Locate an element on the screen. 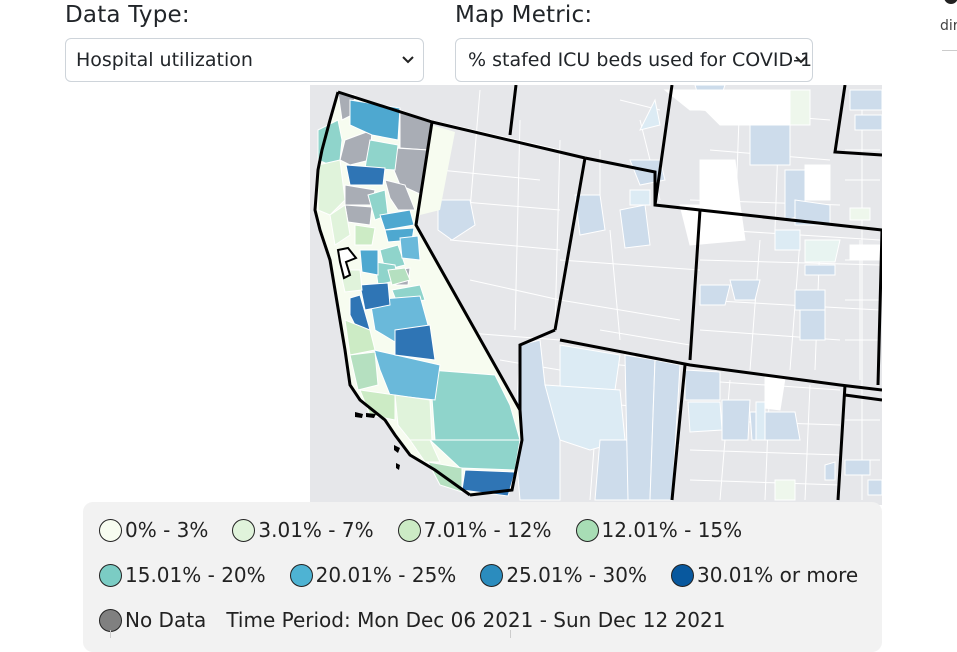 The height and width of the screenshot is (652, 957). legend-label: No Data is located at coordinates (166, 620).